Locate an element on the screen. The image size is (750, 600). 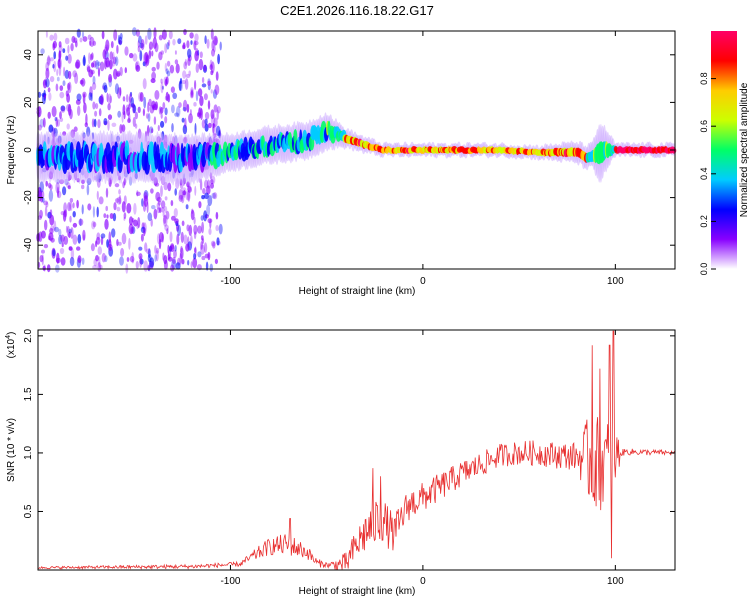
heatmap-band-cell is located at coordinates (674, 150).